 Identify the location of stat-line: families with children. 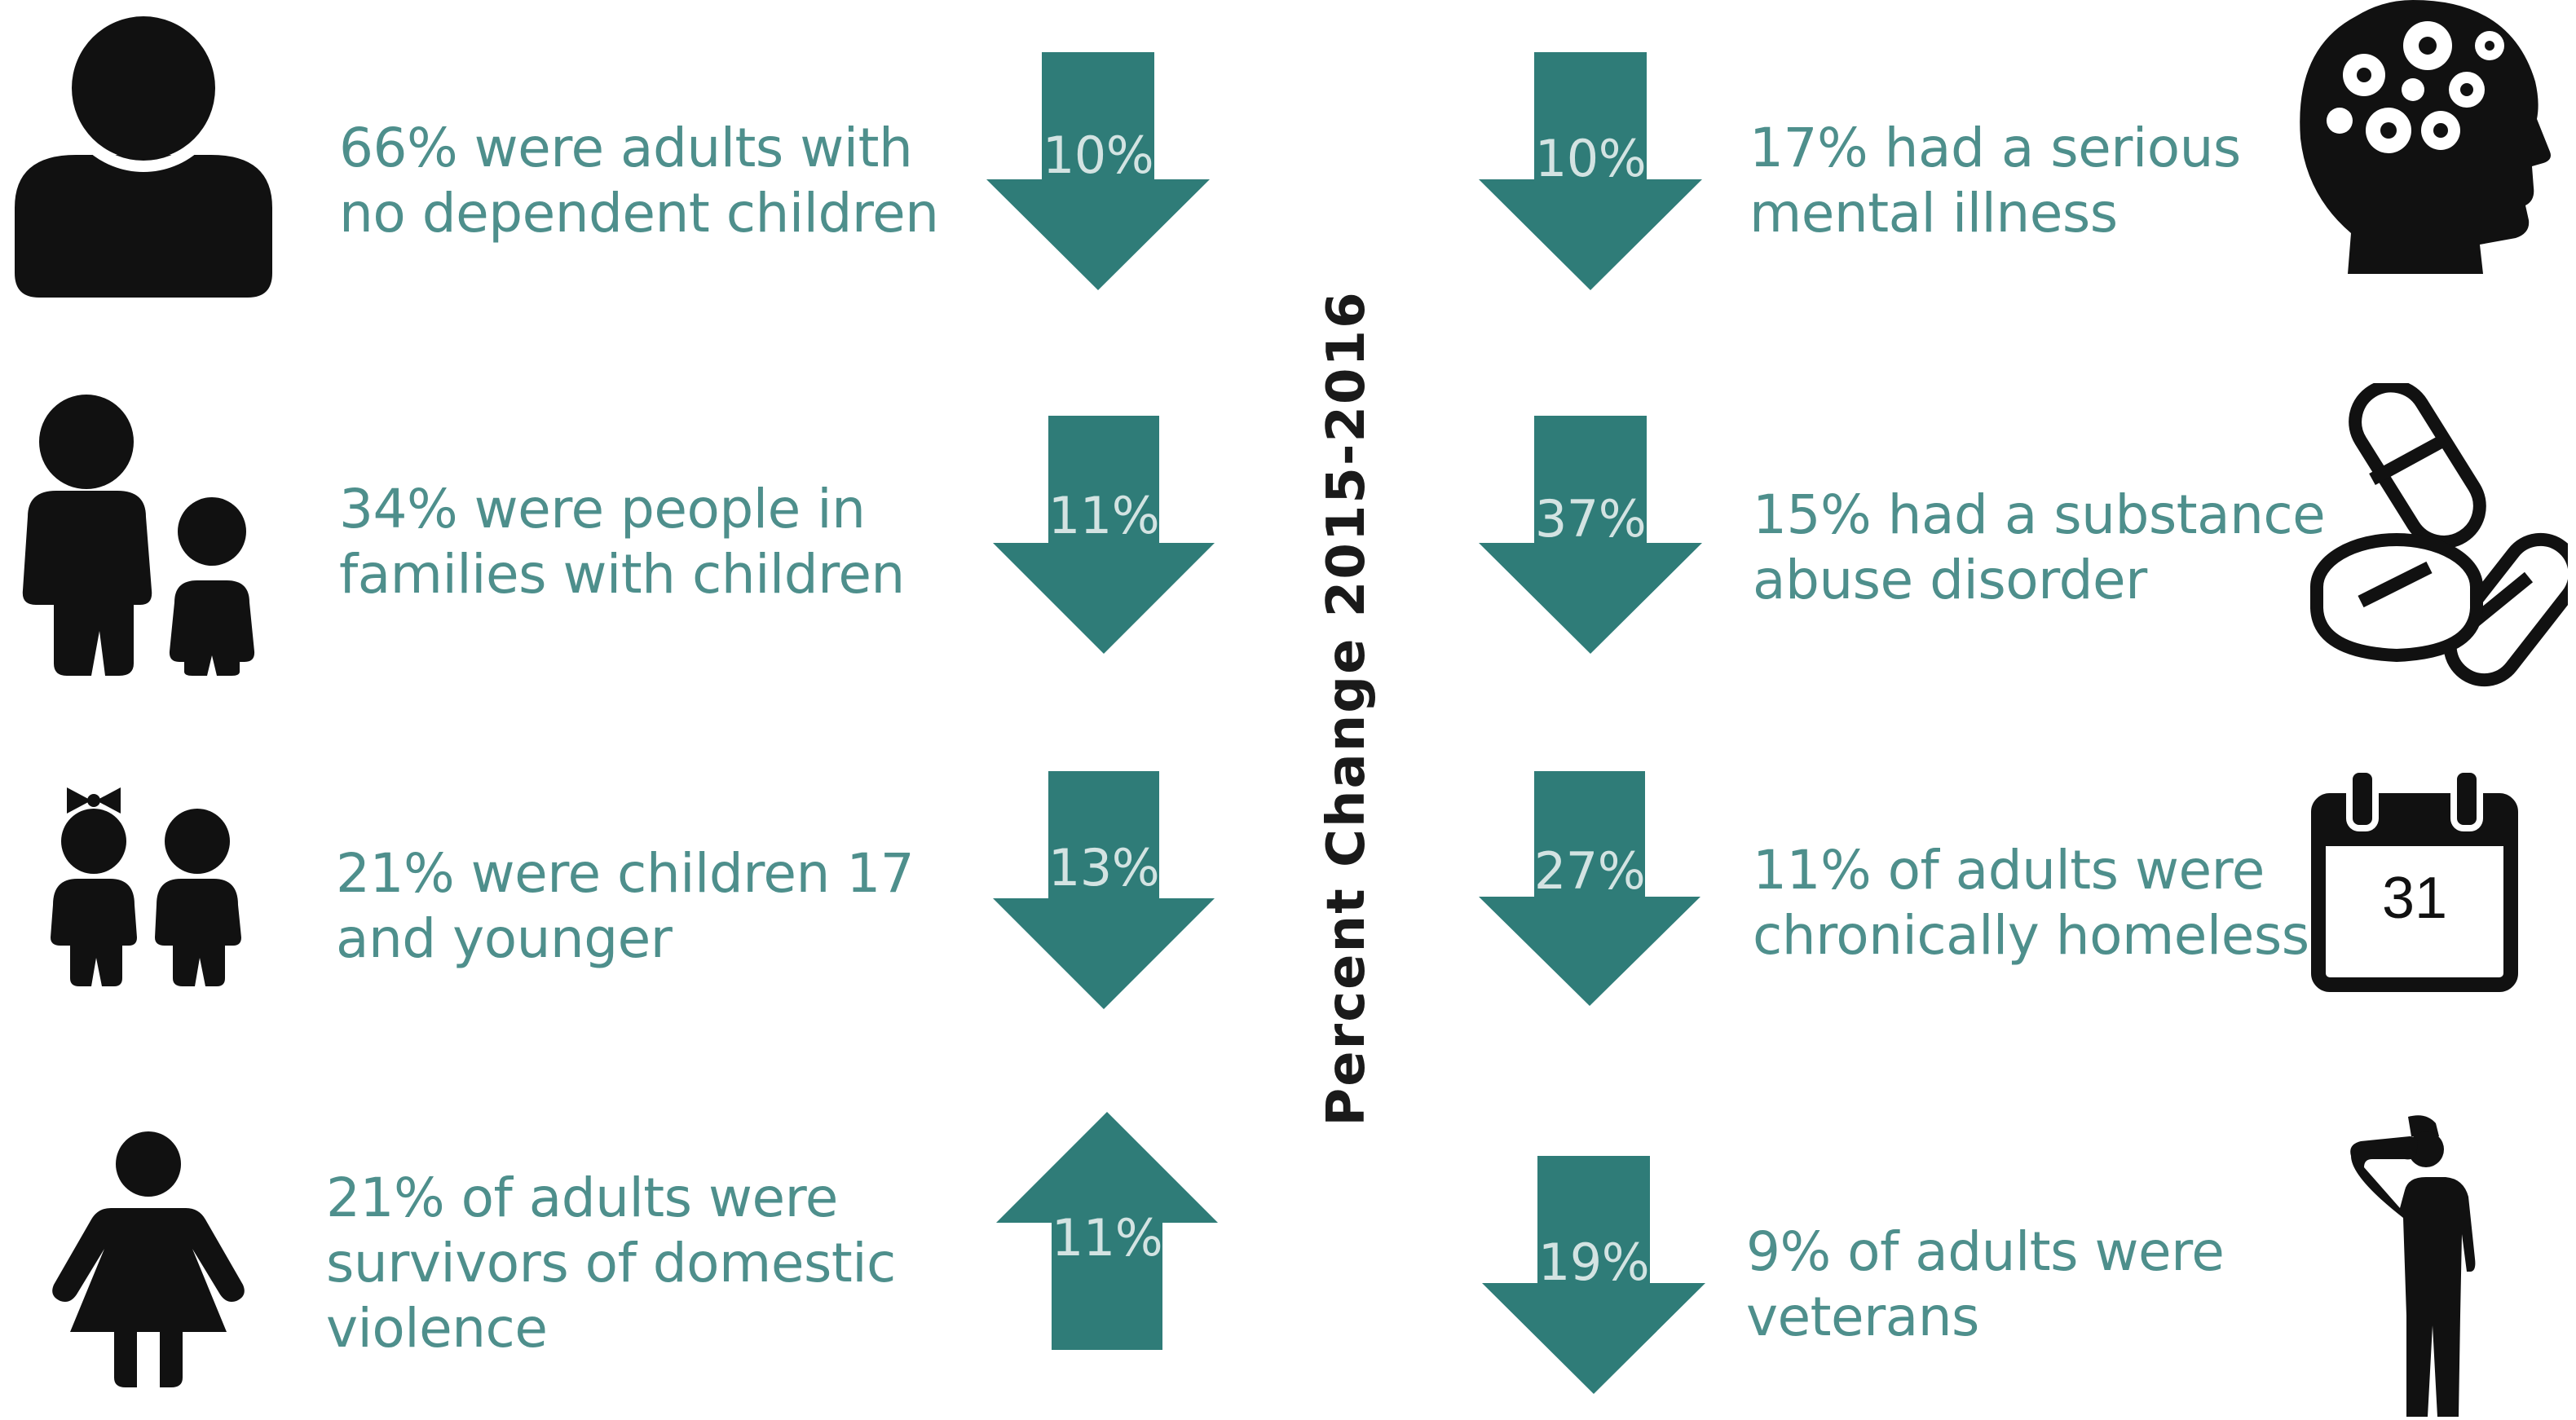
(622, 574).